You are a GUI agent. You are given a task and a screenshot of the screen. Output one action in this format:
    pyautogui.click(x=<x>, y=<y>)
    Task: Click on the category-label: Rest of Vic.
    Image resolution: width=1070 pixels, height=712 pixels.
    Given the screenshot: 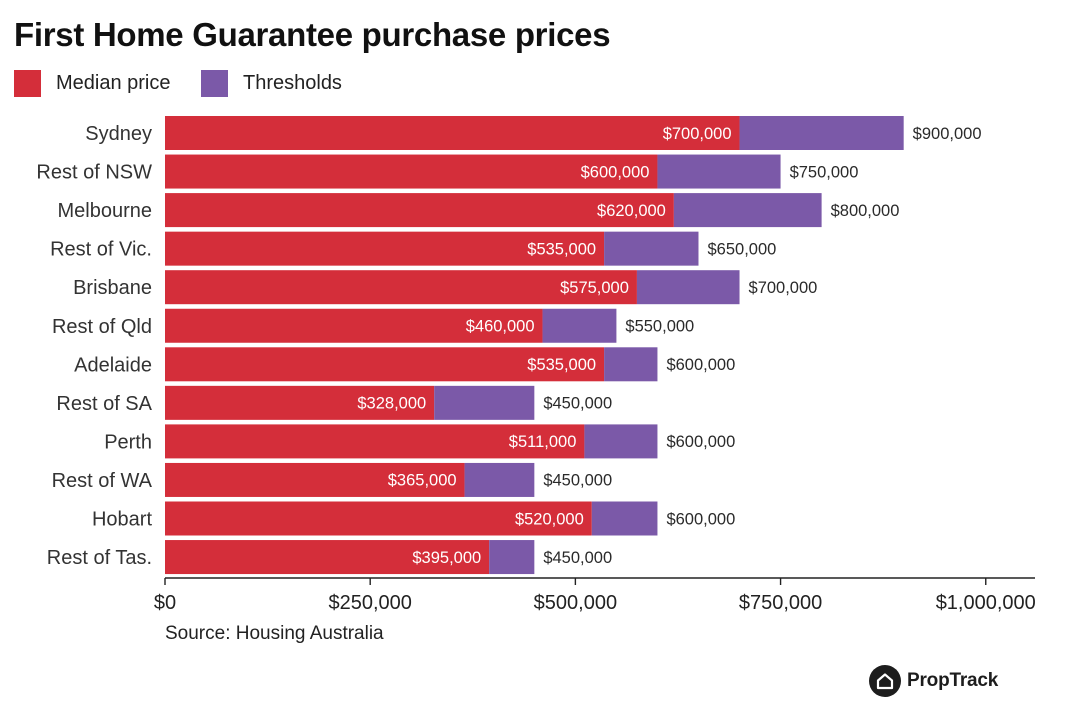 What is the action you would take?
    pyautogui.click(x=101, y=250)
    